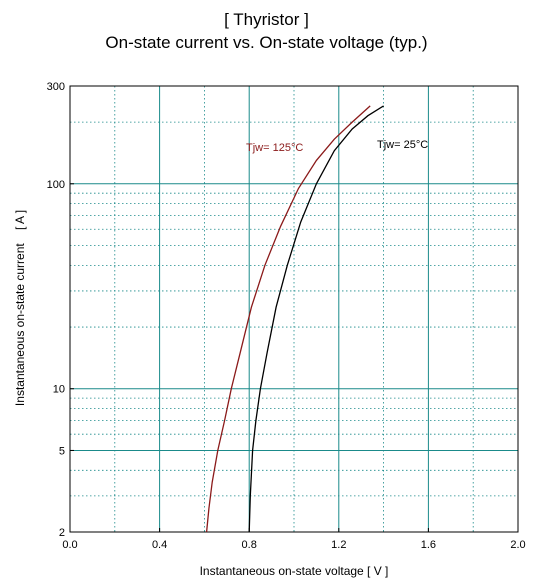  What do you see at coordinates (62, 533) in the screenshot?
I see `y-tick-label: 2` at bounding box center [62, 533].